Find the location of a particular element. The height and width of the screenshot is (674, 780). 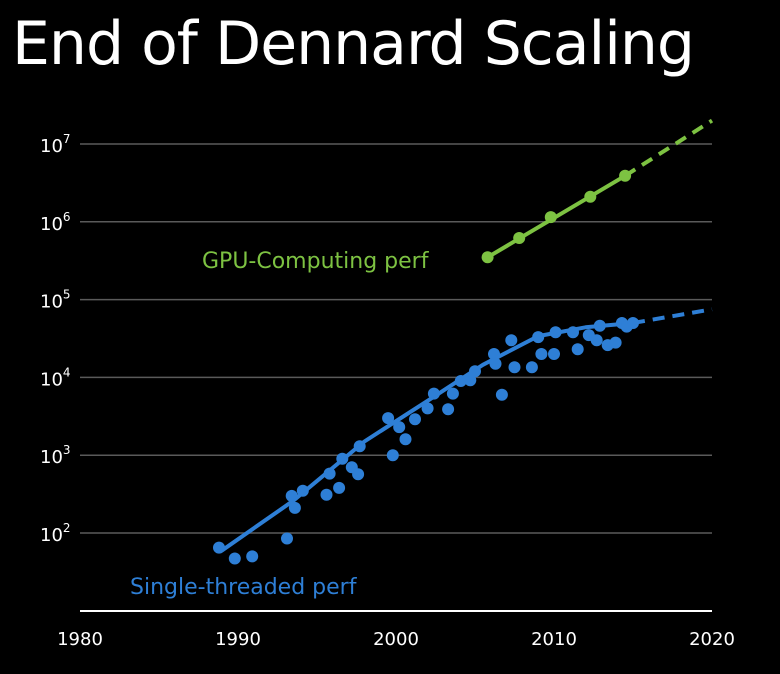

x-tick-label: 2000 is located at coordinates (396, 639).